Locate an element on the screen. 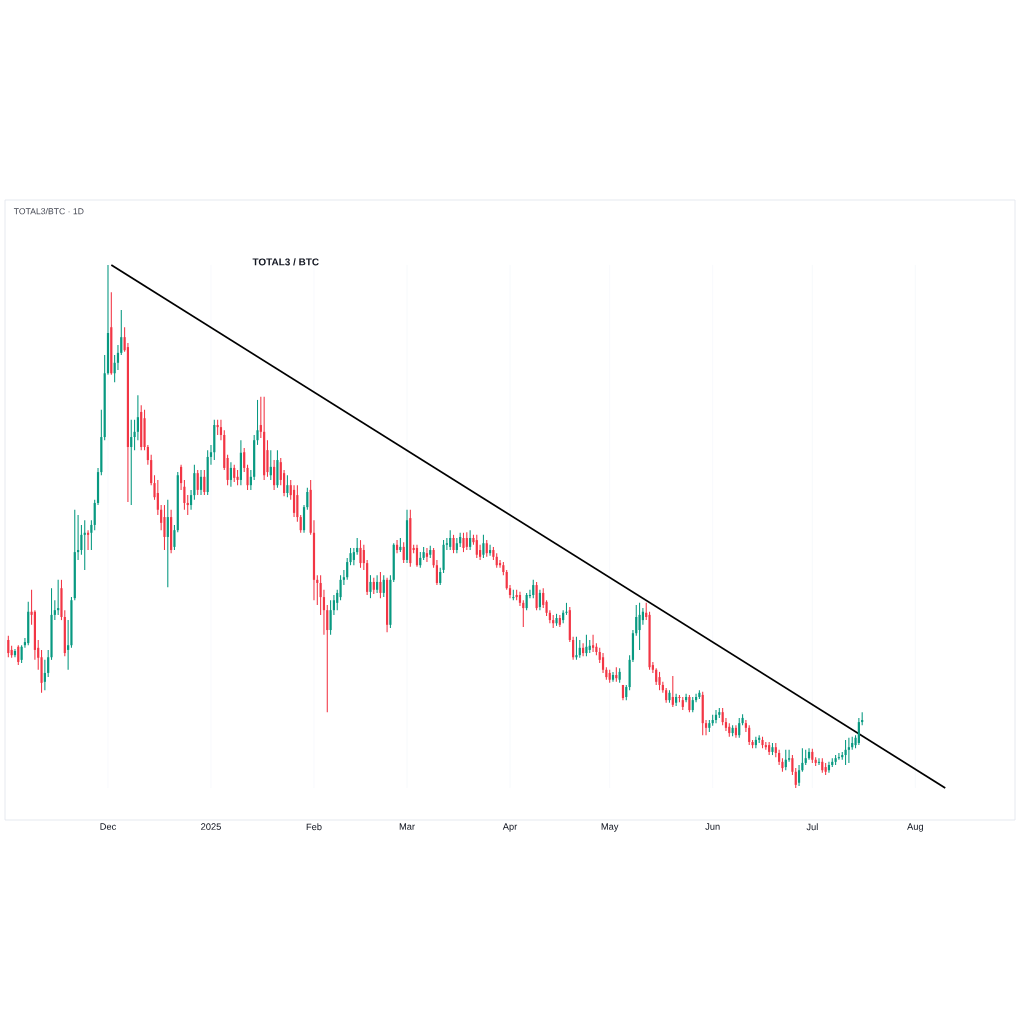  x-tick-label: Dec is located at coordinates (108, 826).